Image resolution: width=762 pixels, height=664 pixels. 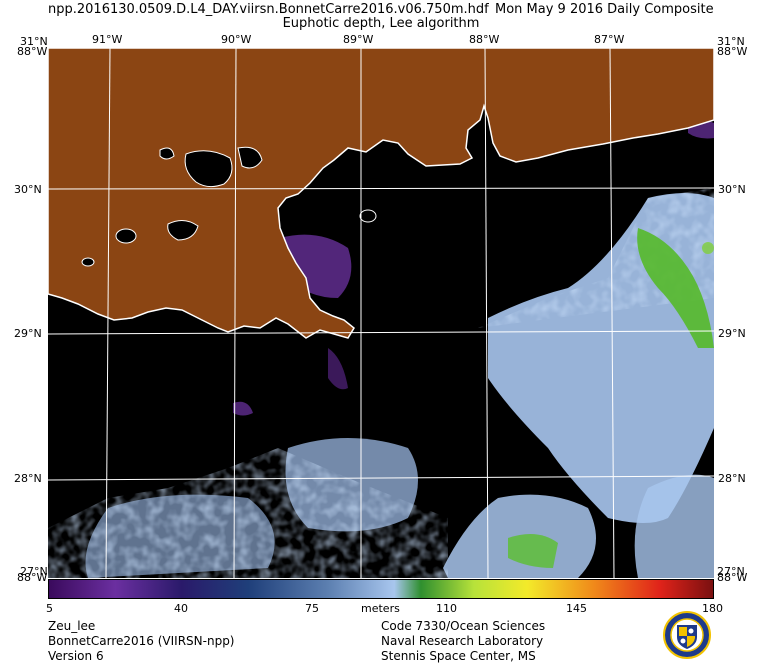 I want to click on colorbar-tick-75: 75, so click(x=312, y=608).